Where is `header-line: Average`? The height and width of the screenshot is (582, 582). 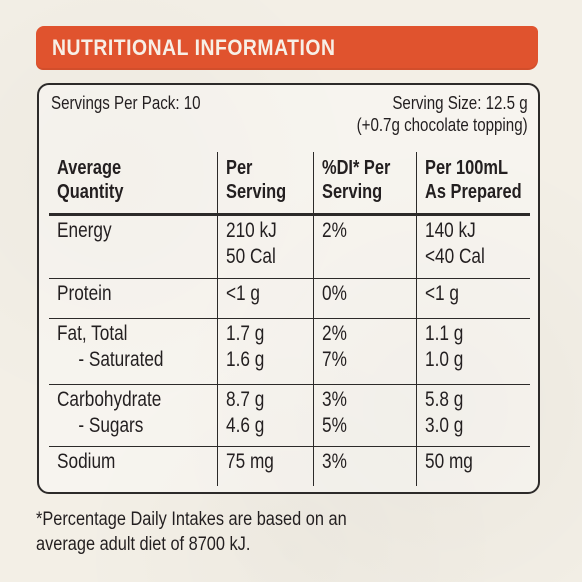
header-line: Average is located at coordinates (89, 168).